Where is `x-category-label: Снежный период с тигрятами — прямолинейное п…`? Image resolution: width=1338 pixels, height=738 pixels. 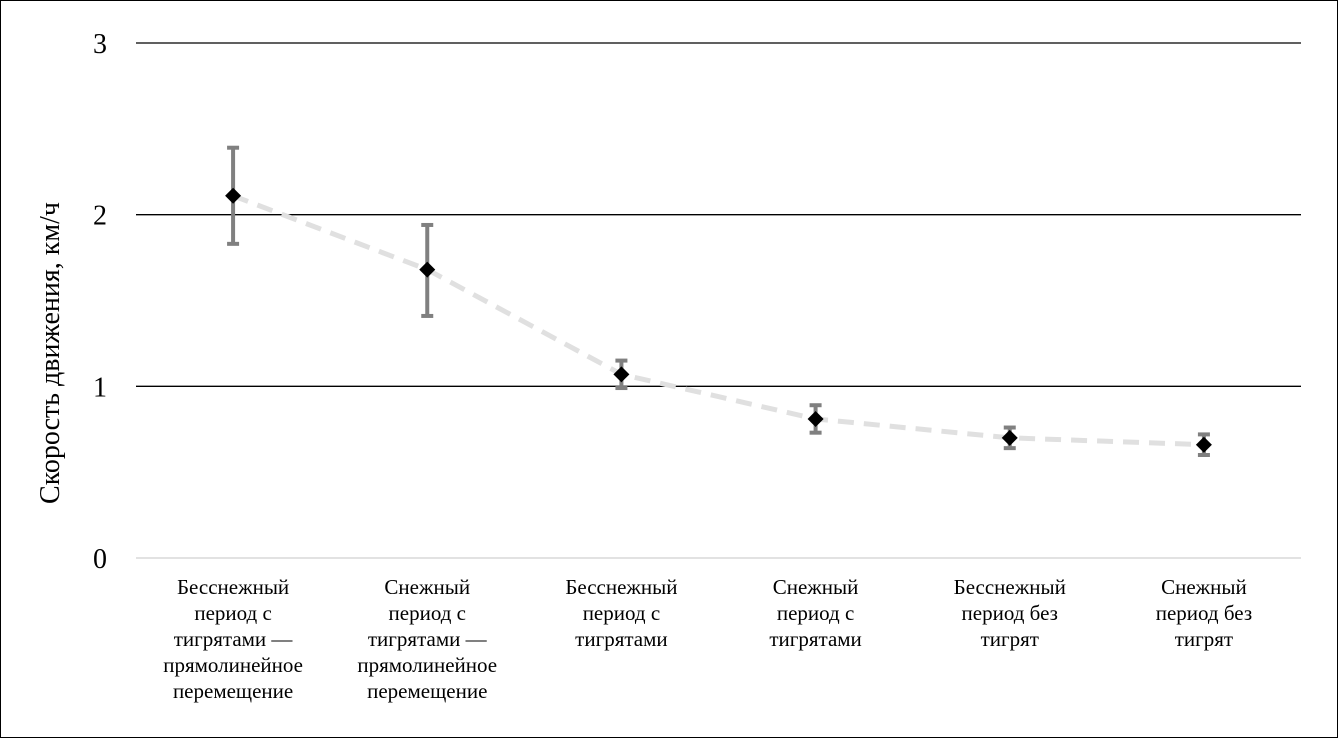 x-category-label: Снежный период с тигрятами — прямолинейное п… is located at coordinates (427, 639).